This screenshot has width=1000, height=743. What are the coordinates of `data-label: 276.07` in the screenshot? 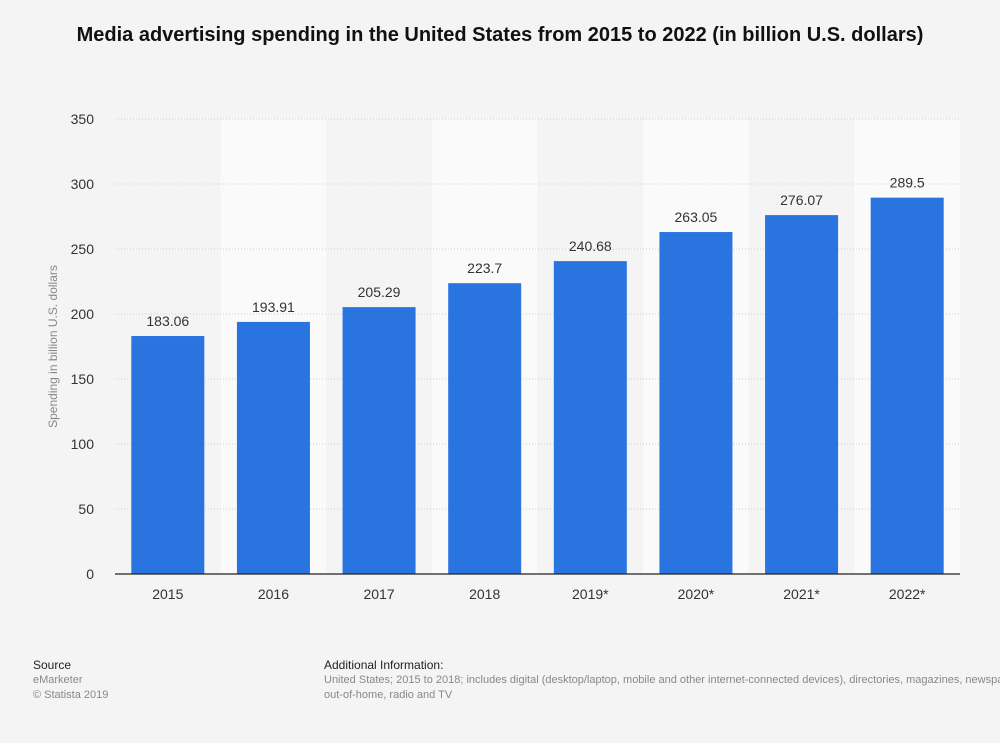 It's located at (801, 200).